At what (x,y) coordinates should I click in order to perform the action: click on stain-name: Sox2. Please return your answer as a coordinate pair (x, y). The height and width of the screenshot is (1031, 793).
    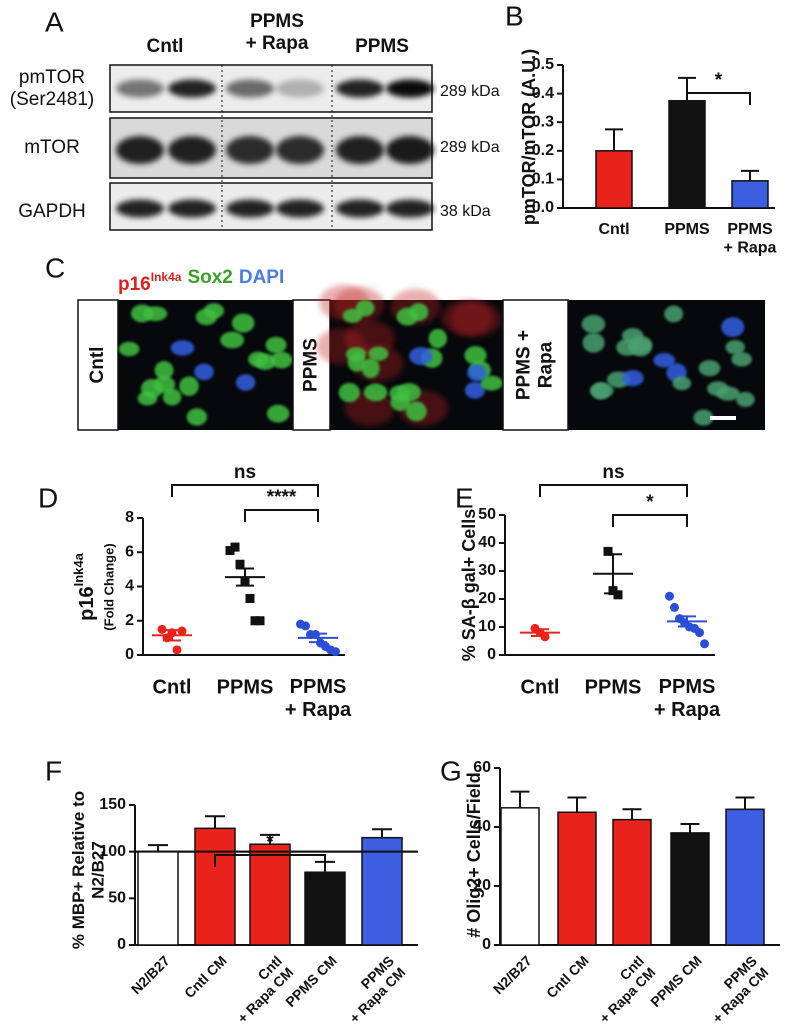
    Looking at the image, I should click on (209, 277).